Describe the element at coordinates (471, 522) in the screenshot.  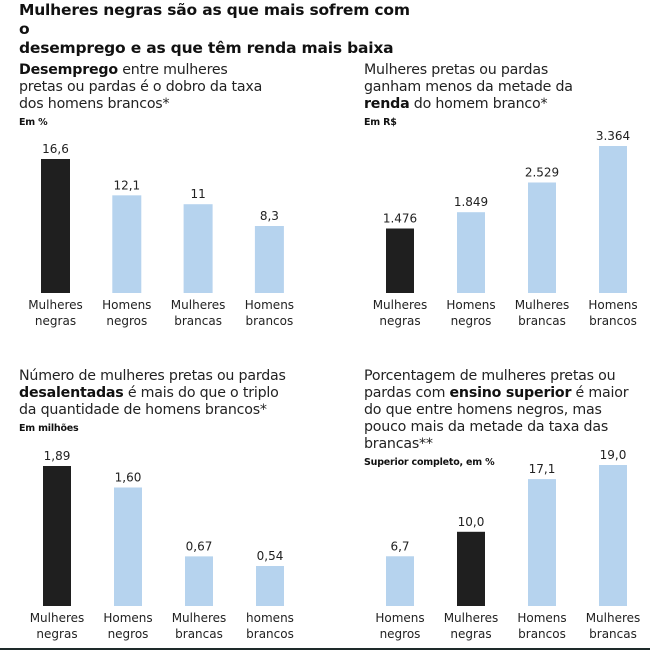
I see `value-label: 10,0` at that location.